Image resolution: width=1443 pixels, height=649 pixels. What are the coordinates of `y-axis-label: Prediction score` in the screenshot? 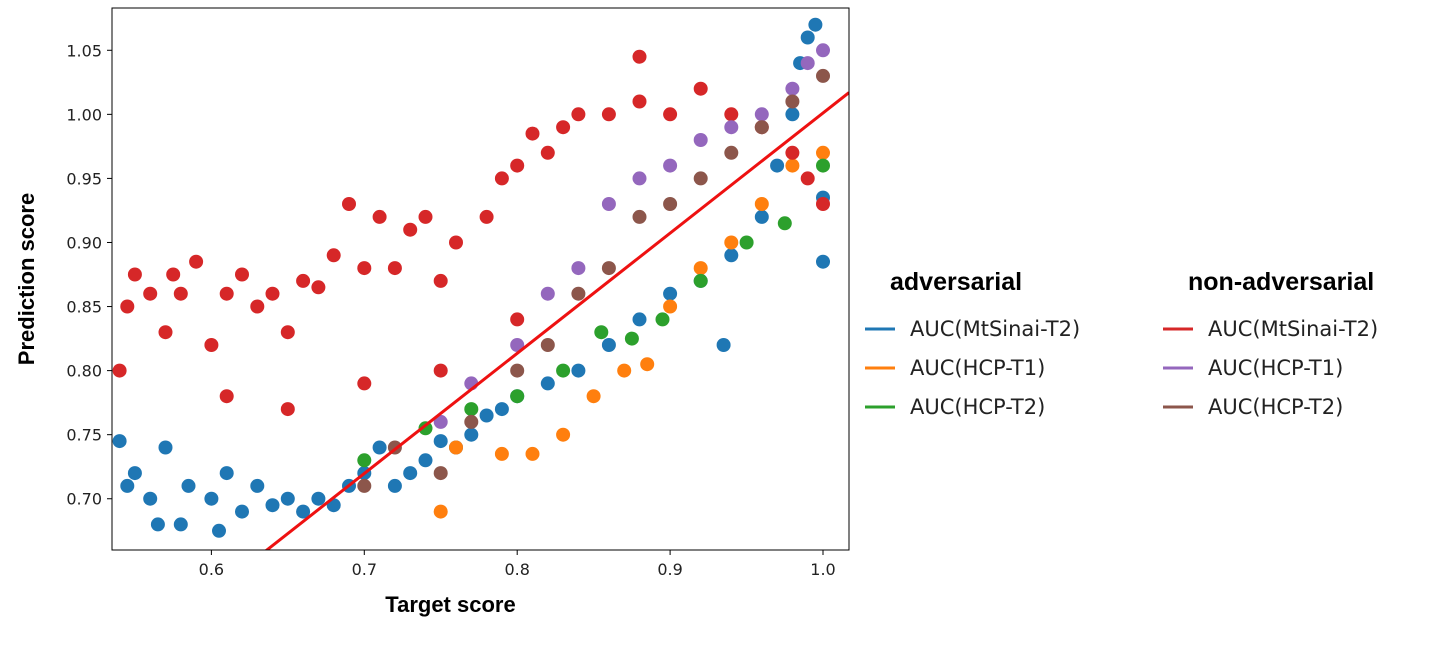 It's located at (26, 279).